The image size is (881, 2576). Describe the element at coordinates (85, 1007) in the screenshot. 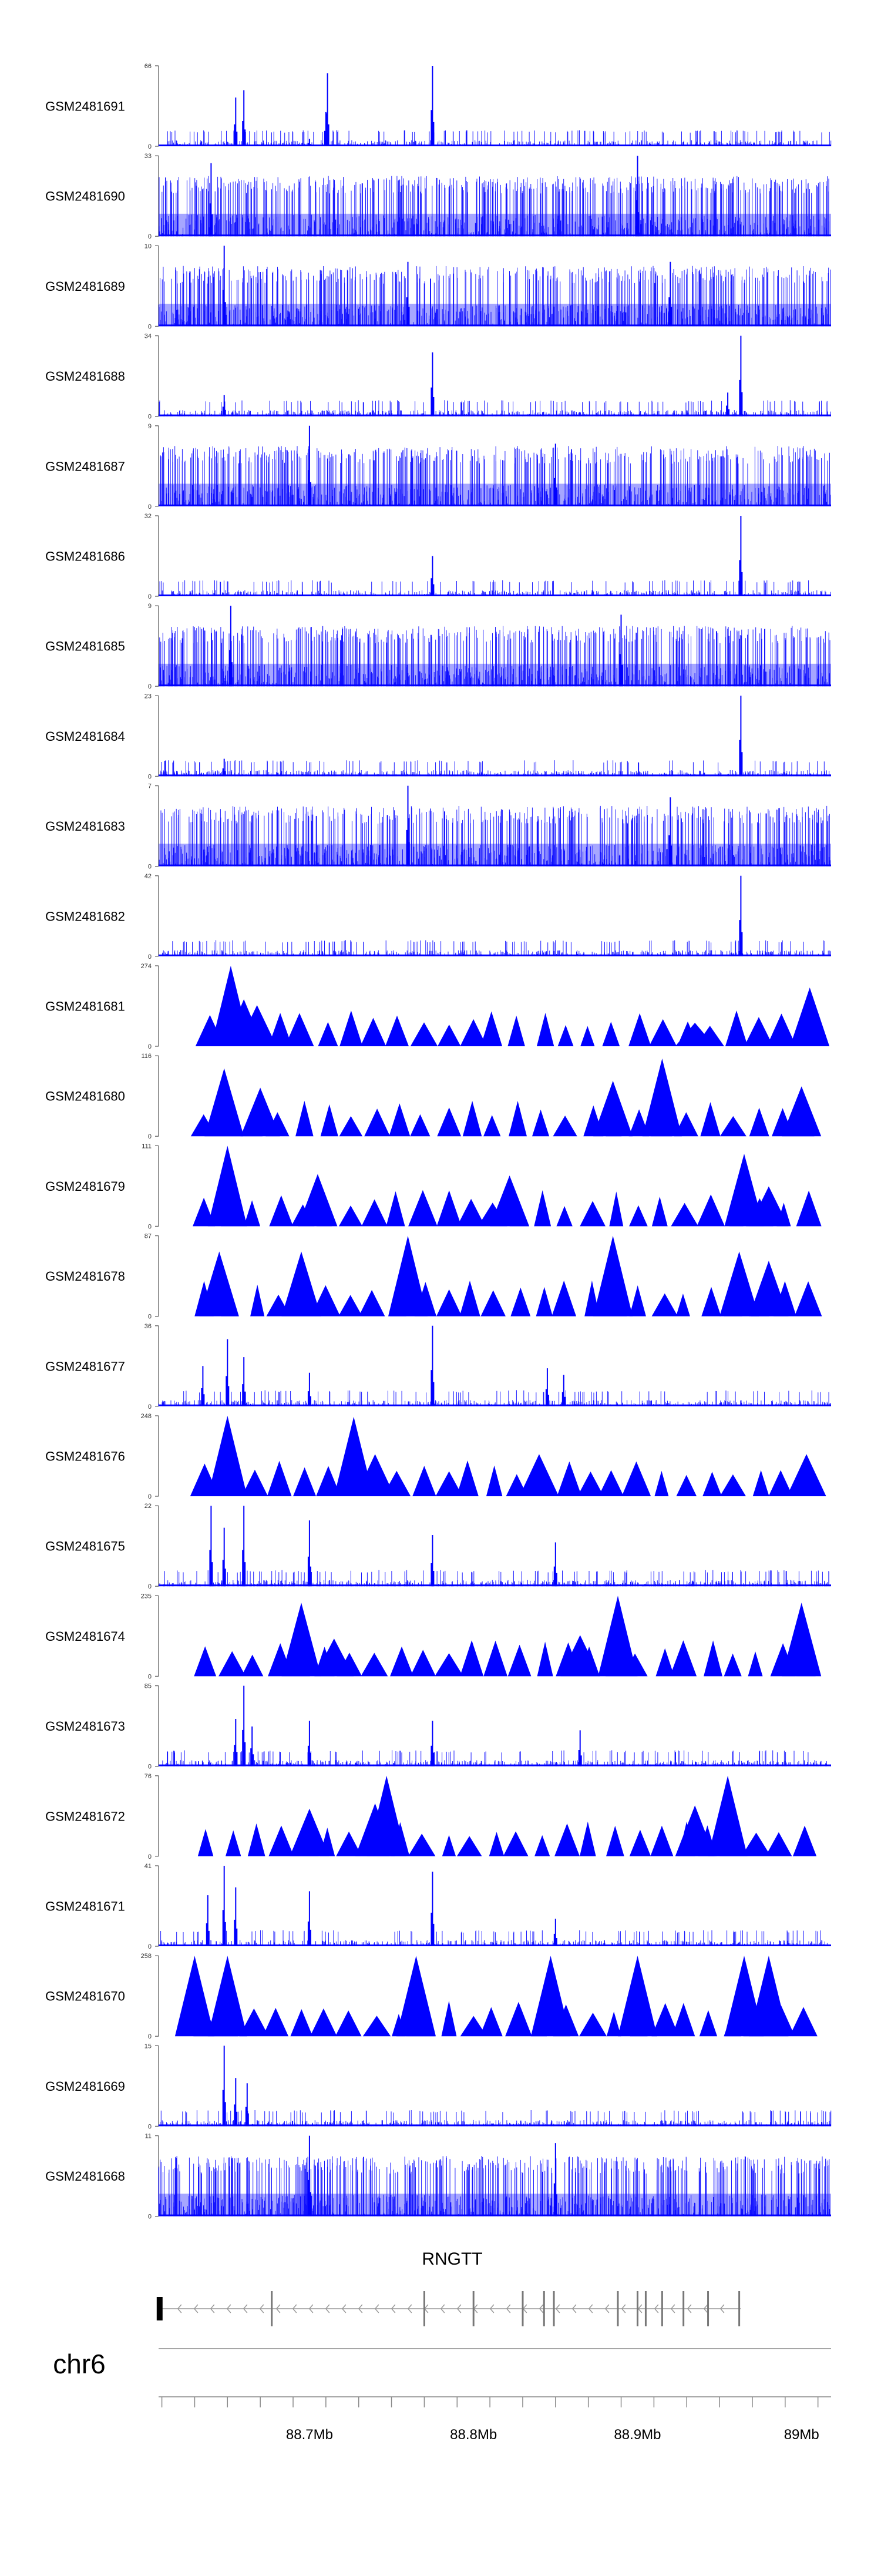

I see `track-label: GSM2481681` at that location.